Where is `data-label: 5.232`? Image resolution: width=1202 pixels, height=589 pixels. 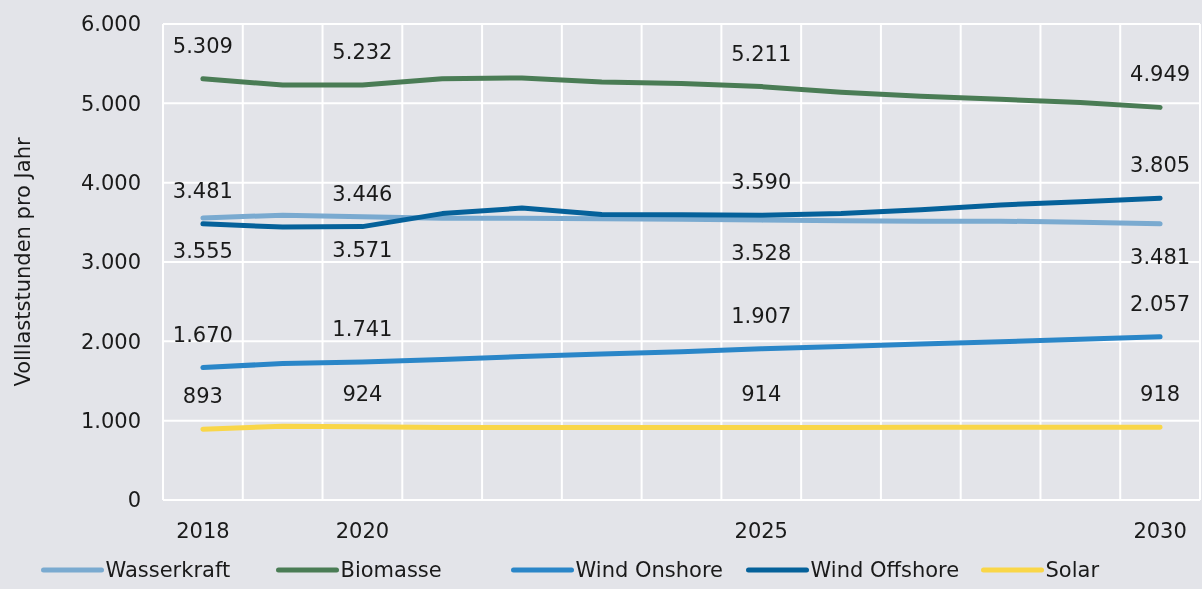
data-label: 5.232 is located at coordinates (362, 51).